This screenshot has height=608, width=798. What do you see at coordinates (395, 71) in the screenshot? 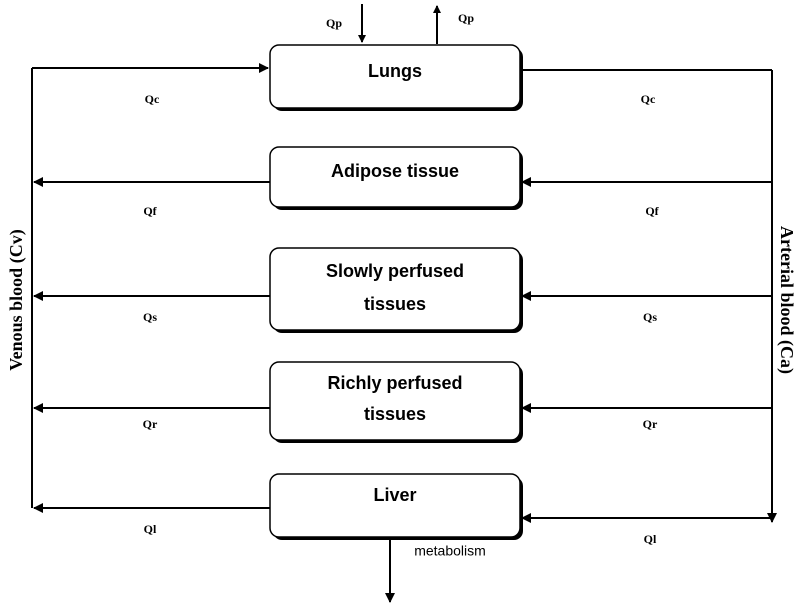
I see `node-label: Lungs` at bounding box center [395, 71].